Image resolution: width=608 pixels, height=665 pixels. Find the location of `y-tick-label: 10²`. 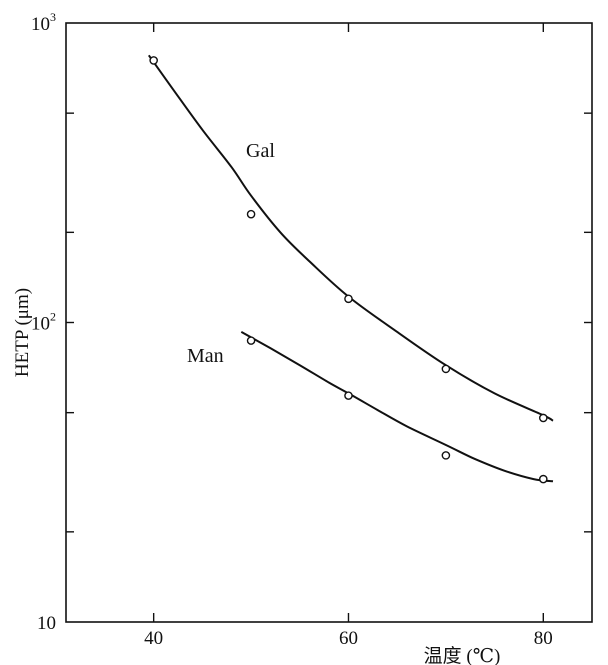

y-tick-label: 10² is located at coordinates (43, 322).